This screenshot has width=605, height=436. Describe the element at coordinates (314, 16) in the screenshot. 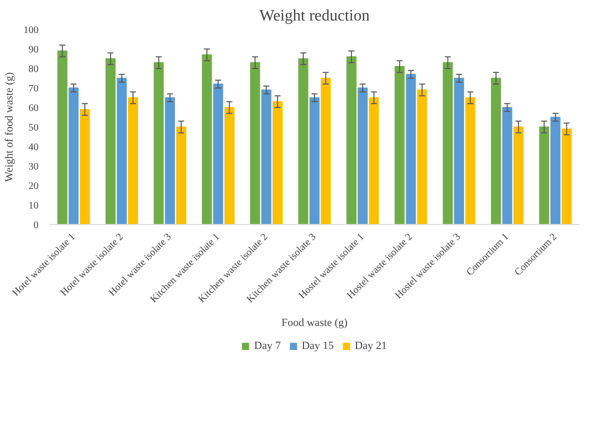

I see `chart-title: Weight reduction` at that location.